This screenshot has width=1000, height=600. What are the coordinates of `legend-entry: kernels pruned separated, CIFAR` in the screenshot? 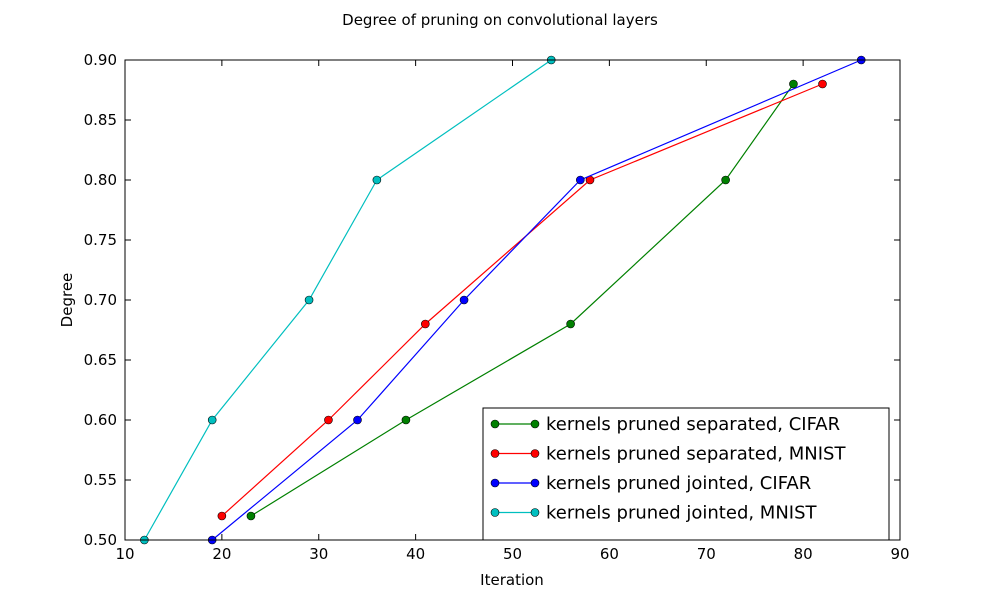 It's located at (665, 424).